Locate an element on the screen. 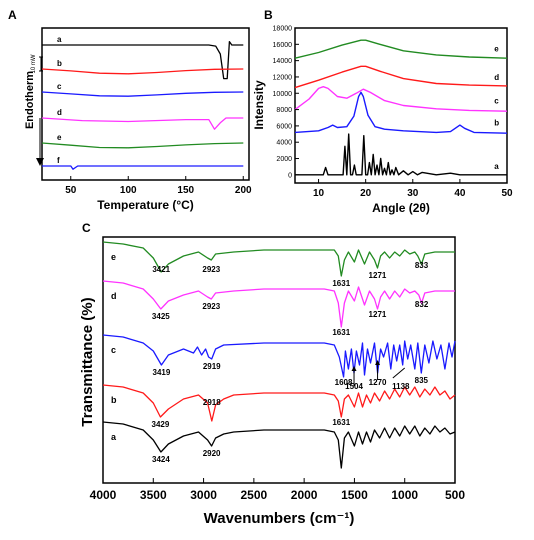 This screenshot has width=534, height=540. ftir-curve-d is located at coordinates (278, 304).